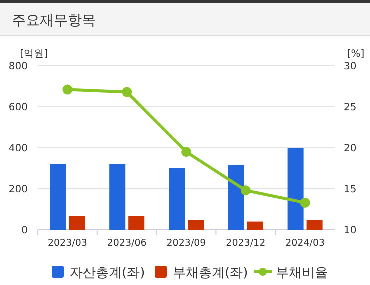 The width and height of the screenshot is (370, 285). What do you see at coordinates (350, 108) in the screenshot?
I see `y2-tick-label: 25` at bounding box center [350, 108].